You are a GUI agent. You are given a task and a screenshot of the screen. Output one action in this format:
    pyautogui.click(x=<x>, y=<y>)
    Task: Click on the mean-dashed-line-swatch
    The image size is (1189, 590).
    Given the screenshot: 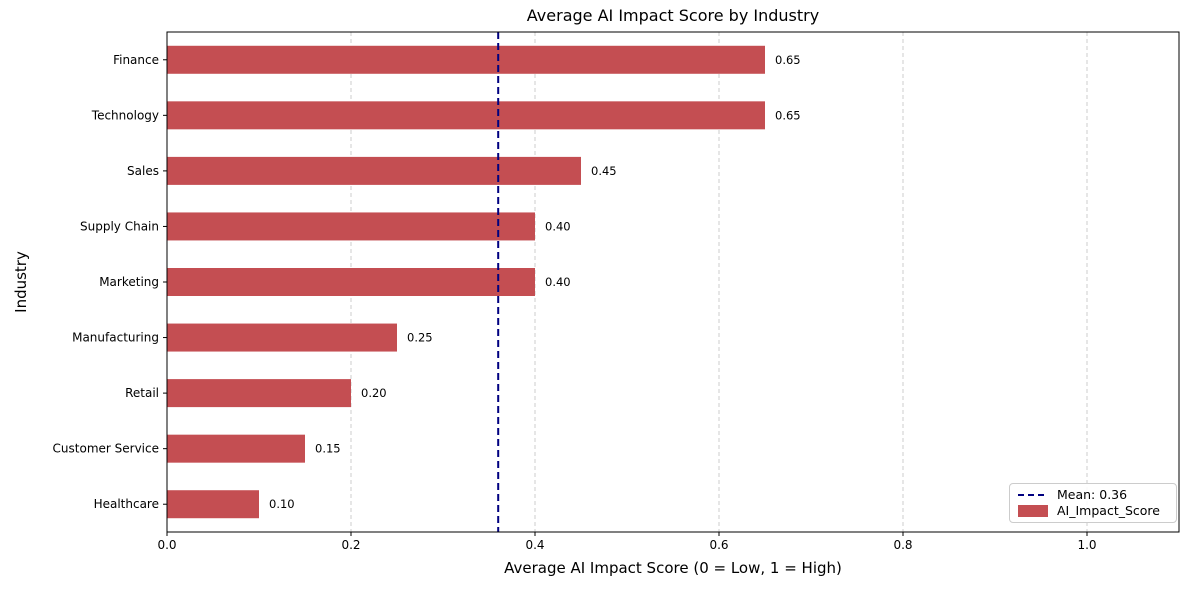 What is the action you would take?
    pyautogui.click(x=1033, y=495)
    